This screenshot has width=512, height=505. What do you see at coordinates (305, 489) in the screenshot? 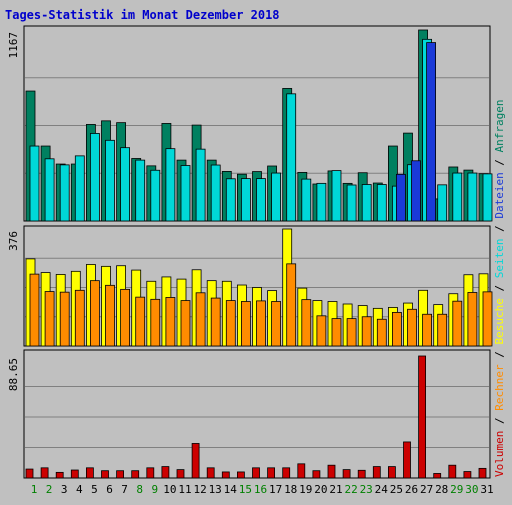
I see `x-tick-label: 19` at bounding box center [305, 489].